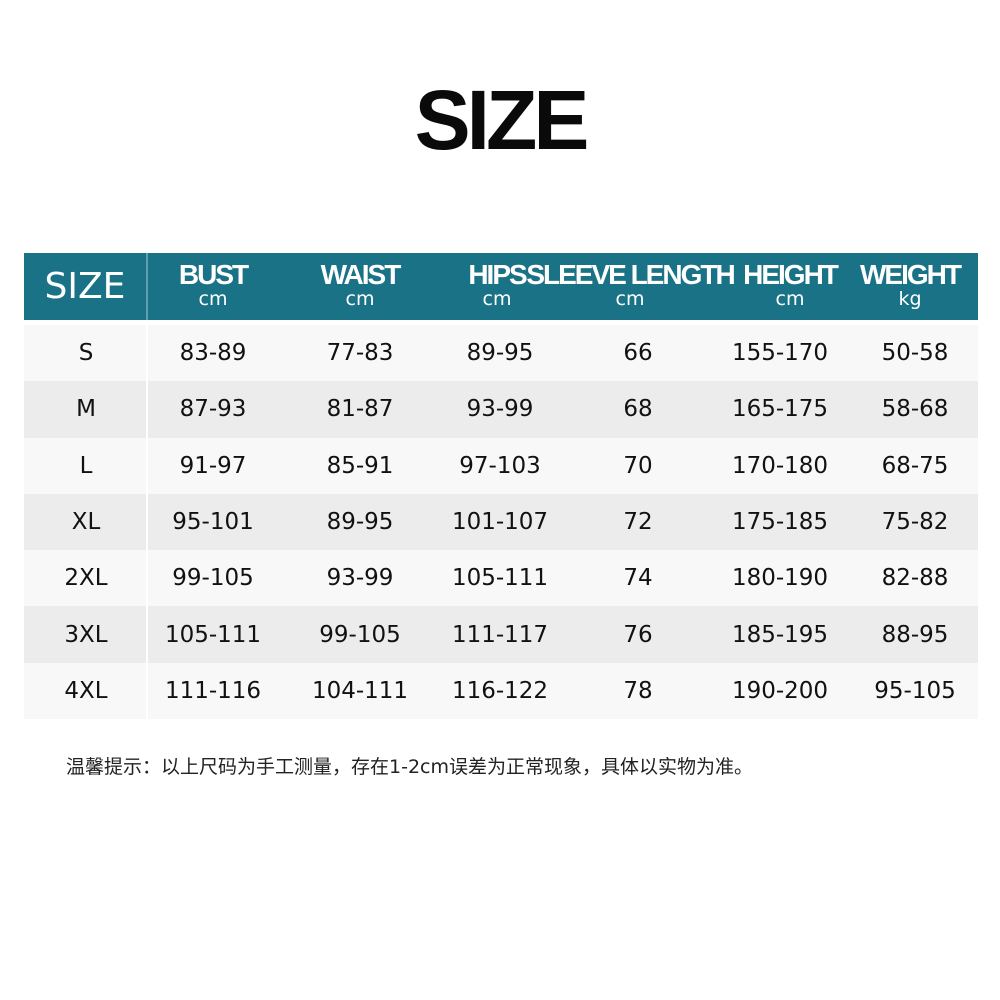  Describe the element at coordinates (638, 634) in the screenshot. I see `table-cell: 76` at that location.